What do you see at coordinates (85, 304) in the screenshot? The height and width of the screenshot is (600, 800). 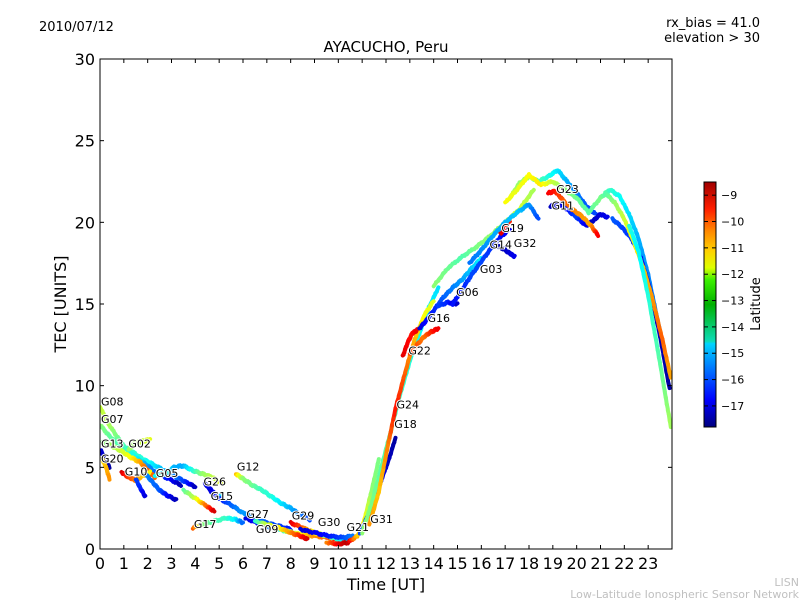 I see `y-tick-label: 15` at bounding box center [85, 304].